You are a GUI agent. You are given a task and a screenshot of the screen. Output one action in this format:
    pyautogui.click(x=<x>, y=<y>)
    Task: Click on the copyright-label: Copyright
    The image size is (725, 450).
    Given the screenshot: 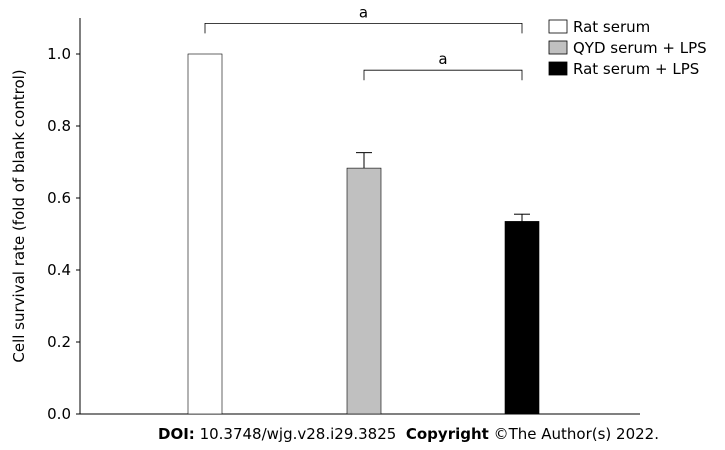 What is the action you would take?
    pyautogui.click(x=447, y=434)
    